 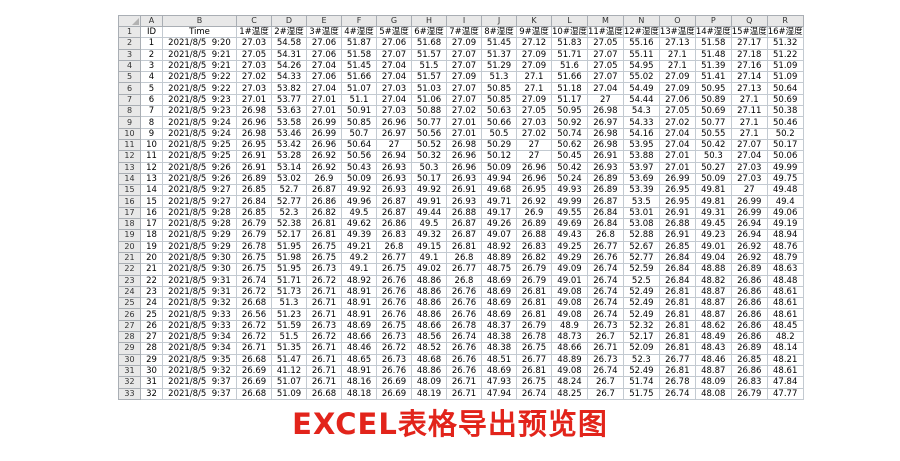 I want to click on cell: 50.09, so click(x=713, y=179).